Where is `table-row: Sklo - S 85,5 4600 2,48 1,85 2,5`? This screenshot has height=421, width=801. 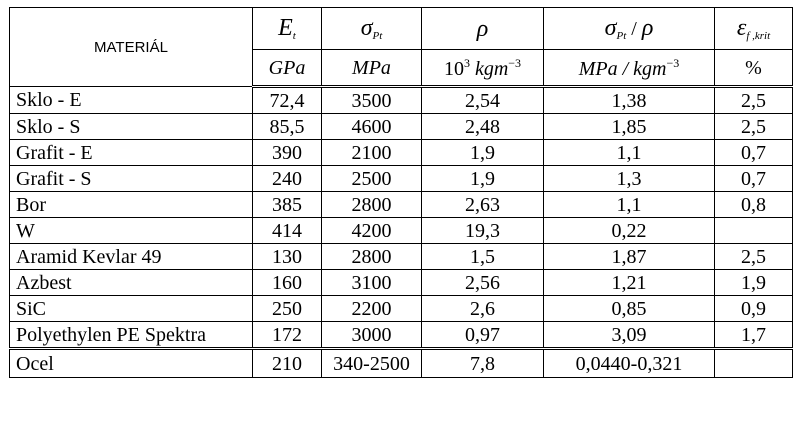 table-row: Sklo - S 85,5 4600 2,48 1,85 2,5 is located at coordinates (401, 126).